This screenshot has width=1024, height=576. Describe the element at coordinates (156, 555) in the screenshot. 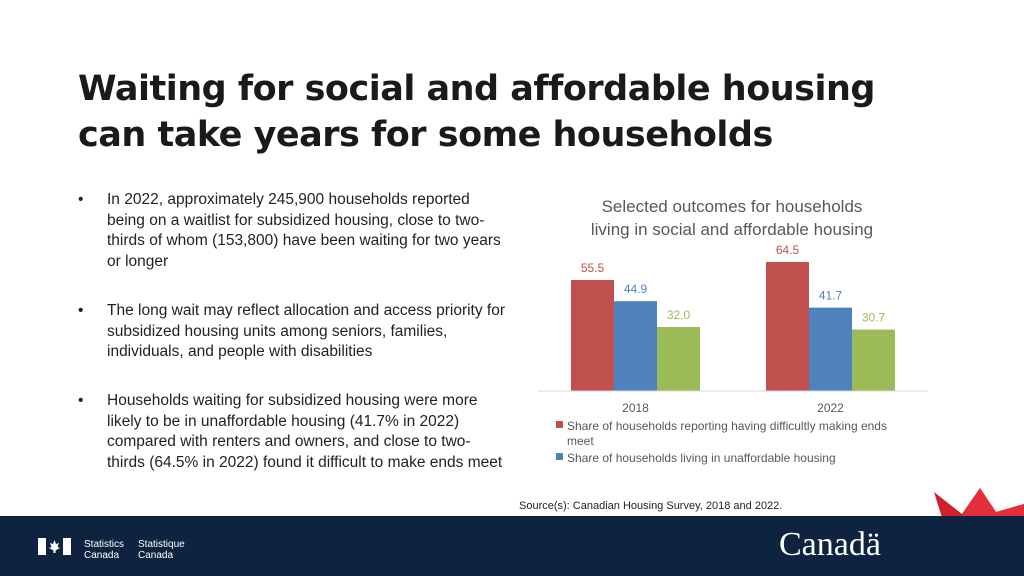

I see `statcan-fr-line-2: Canada` at that location.